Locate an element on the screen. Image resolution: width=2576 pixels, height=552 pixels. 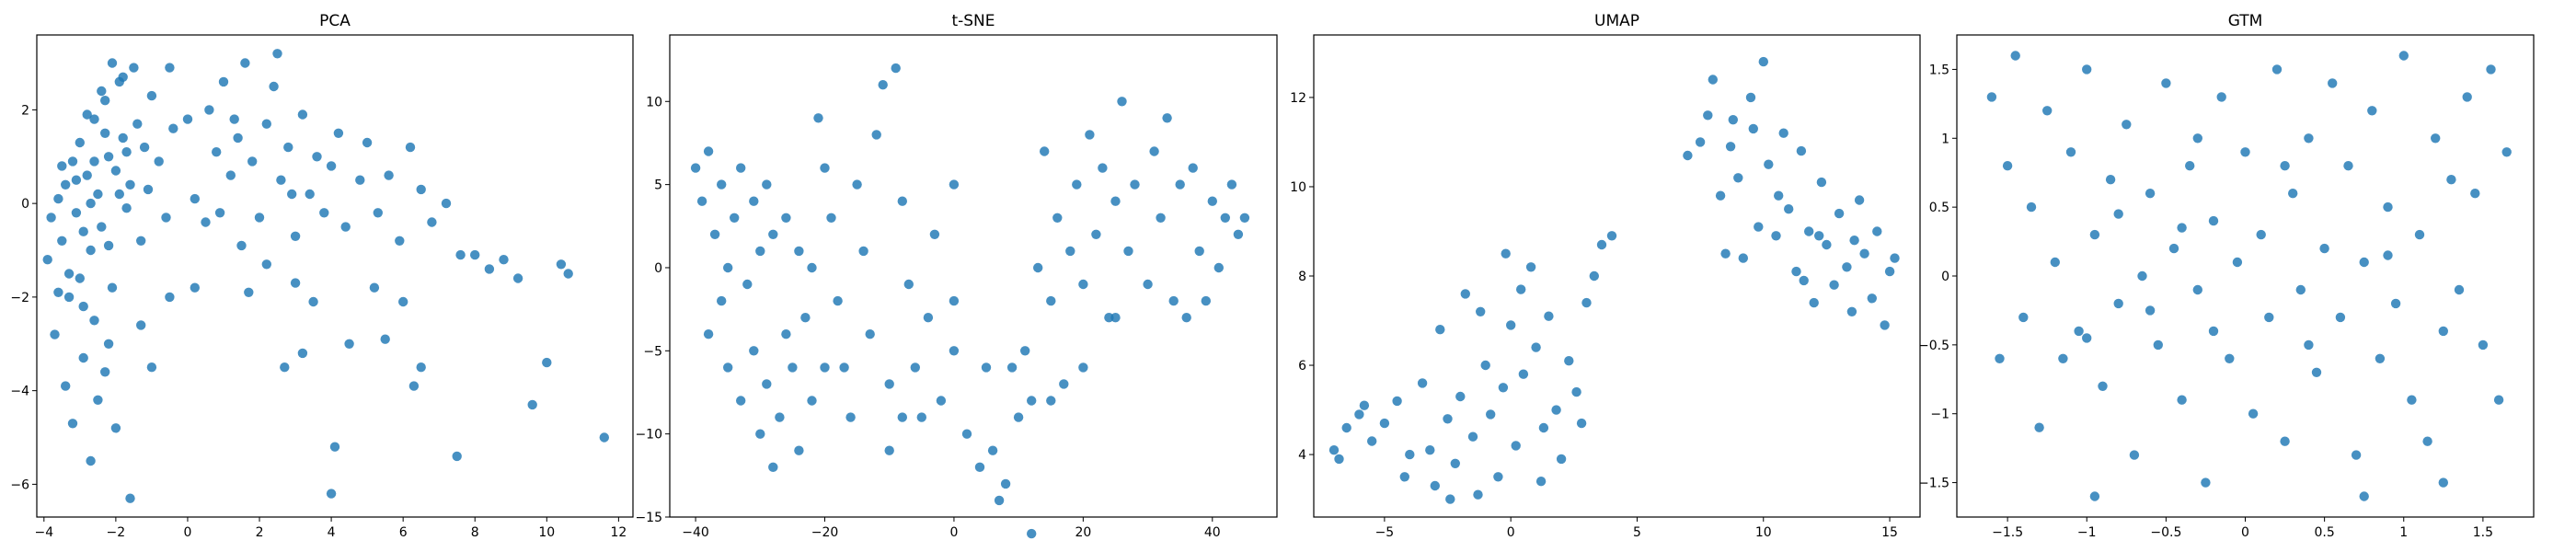
chart-title: GTM is located at coordinates (2245, 21).